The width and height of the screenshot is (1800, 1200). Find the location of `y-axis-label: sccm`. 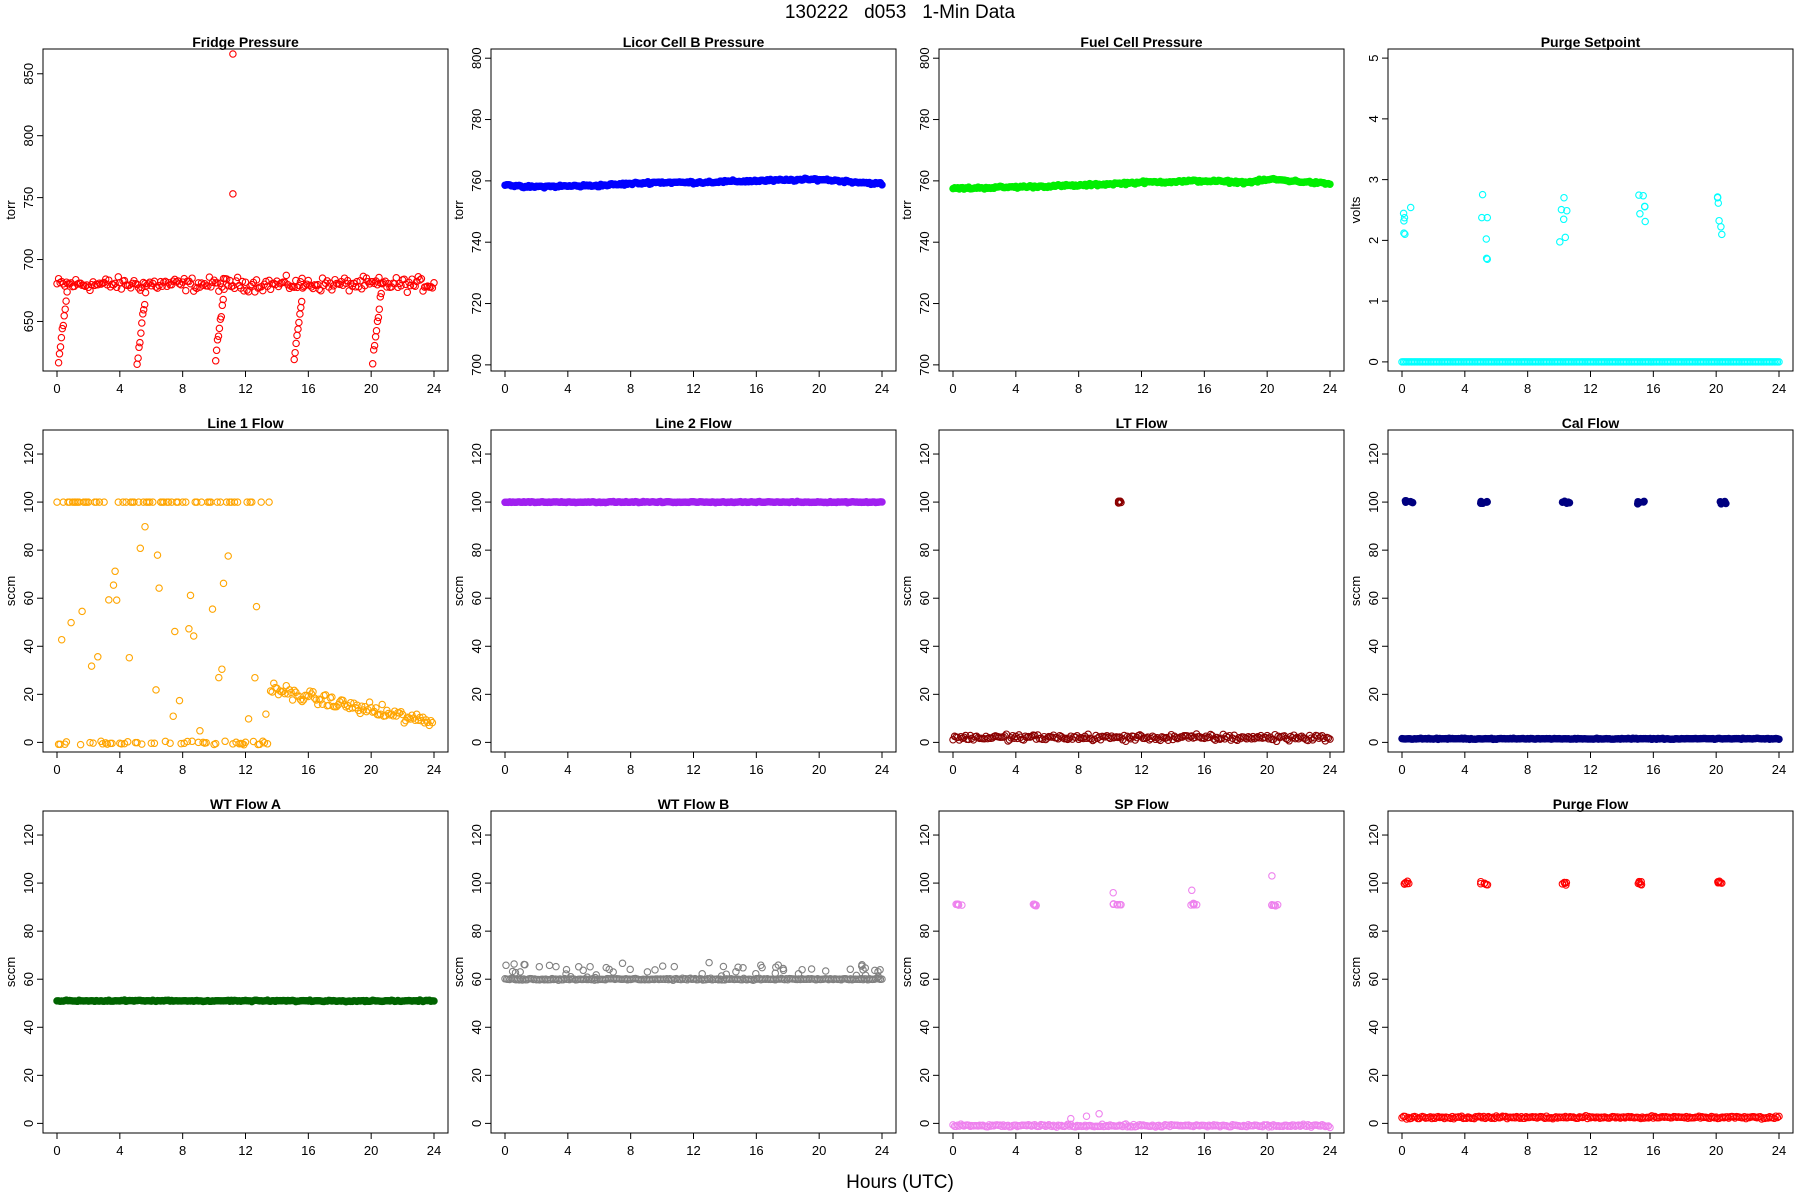

y-axis-label: sccm is located at coordinates (906, 591).